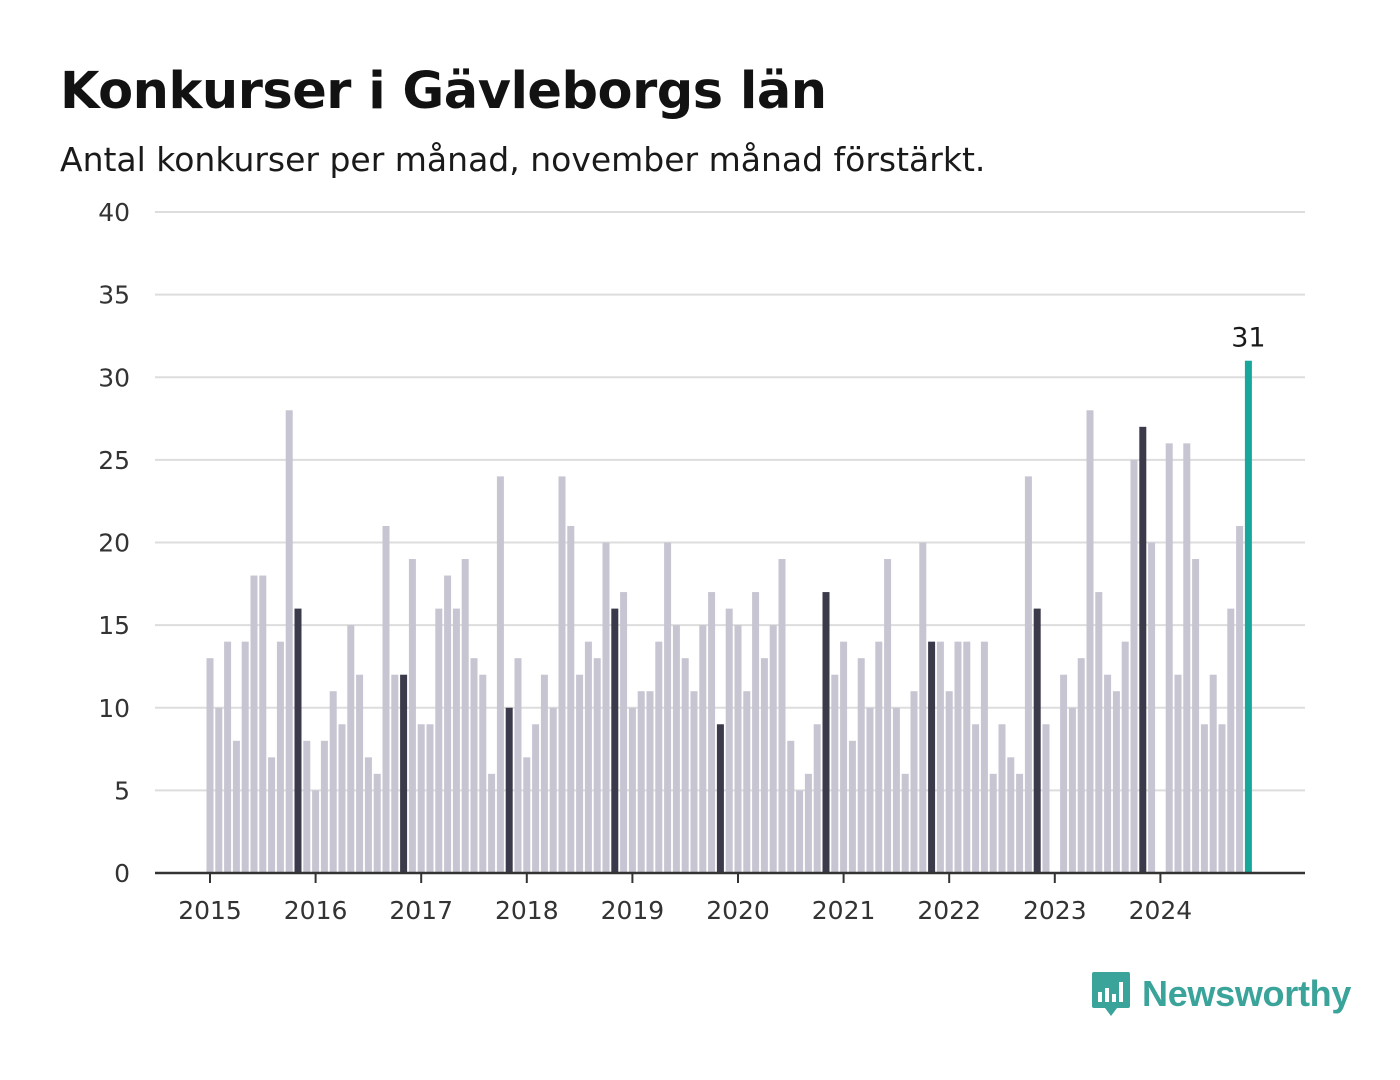 This screenshot has width=1400, height=1080. I want to click on x-tick-label: 2018, so click(527, 910).